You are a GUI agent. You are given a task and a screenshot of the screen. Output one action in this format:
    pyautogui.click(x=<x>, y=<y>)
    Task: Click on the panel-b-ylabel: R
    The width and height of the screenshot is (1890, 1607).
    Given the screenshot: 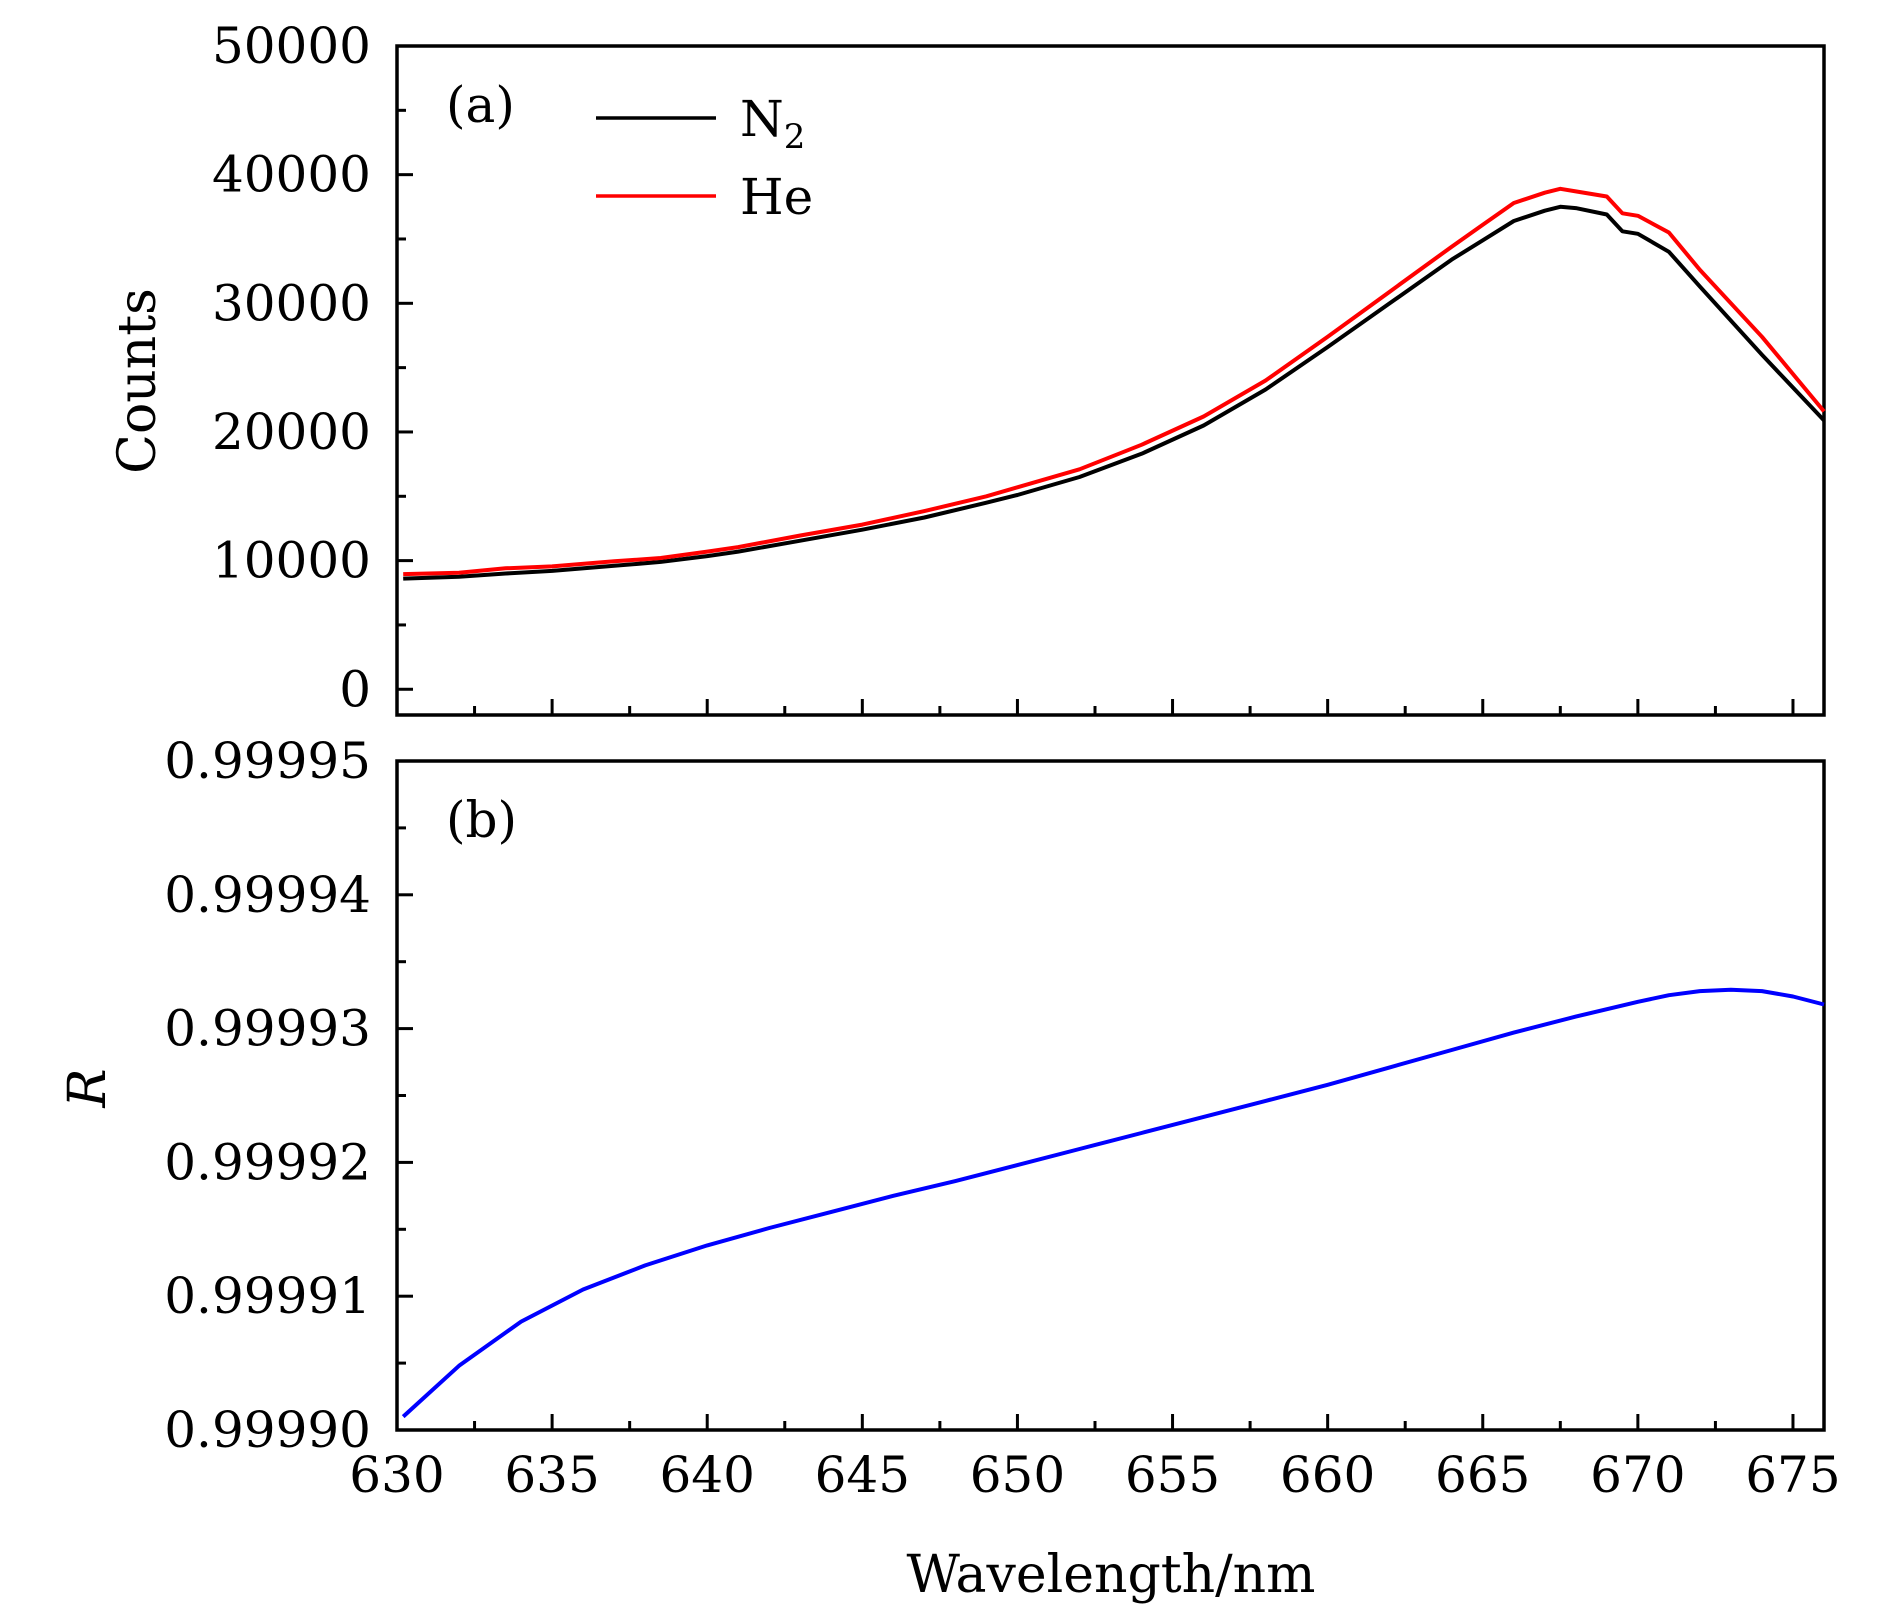 What is the action you would take?
    pyautogui.click(x=88, y=1088)
    